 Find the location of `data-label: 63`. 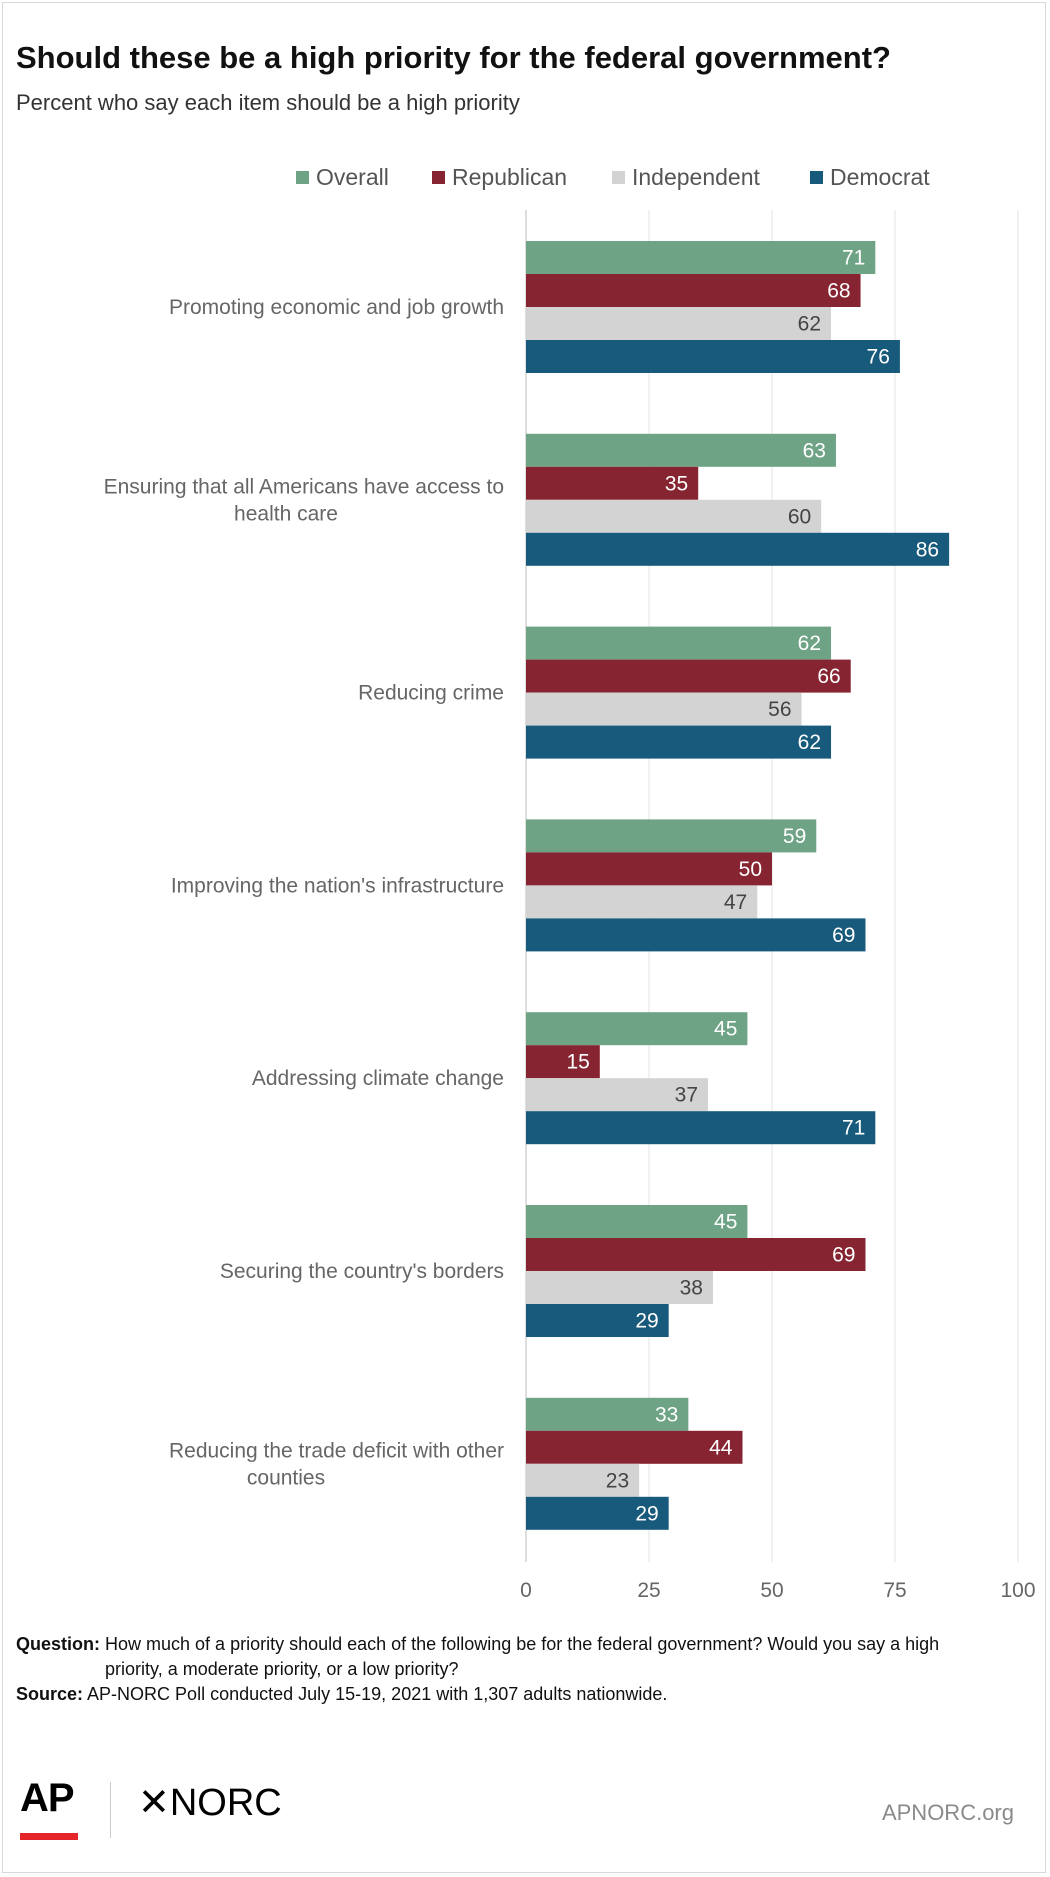

data-label: 63 is located at coordinates (814, 450).